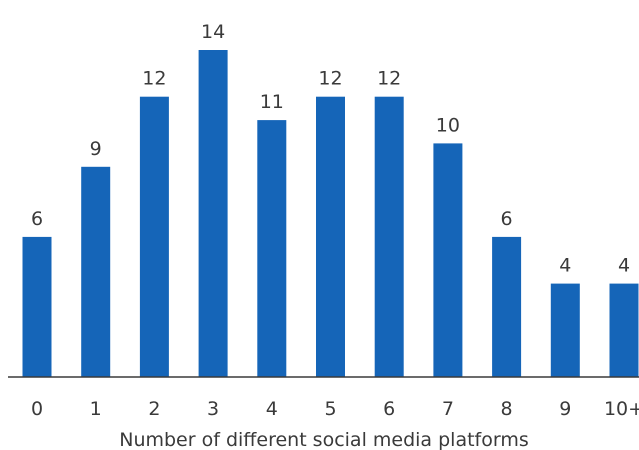  What do you see at coordinates (624, 330) in the screenshot?
I see `bar-10+` at bounding box center [624, 330].